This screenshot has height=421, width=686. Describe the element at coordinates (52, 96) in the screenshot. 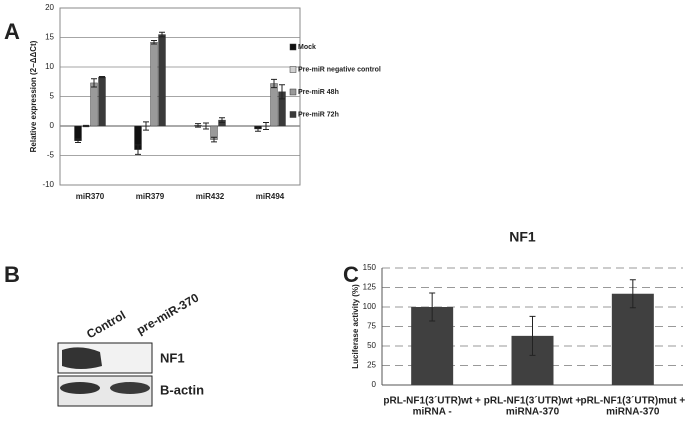

I see `y-tick-label: 5` at that location.